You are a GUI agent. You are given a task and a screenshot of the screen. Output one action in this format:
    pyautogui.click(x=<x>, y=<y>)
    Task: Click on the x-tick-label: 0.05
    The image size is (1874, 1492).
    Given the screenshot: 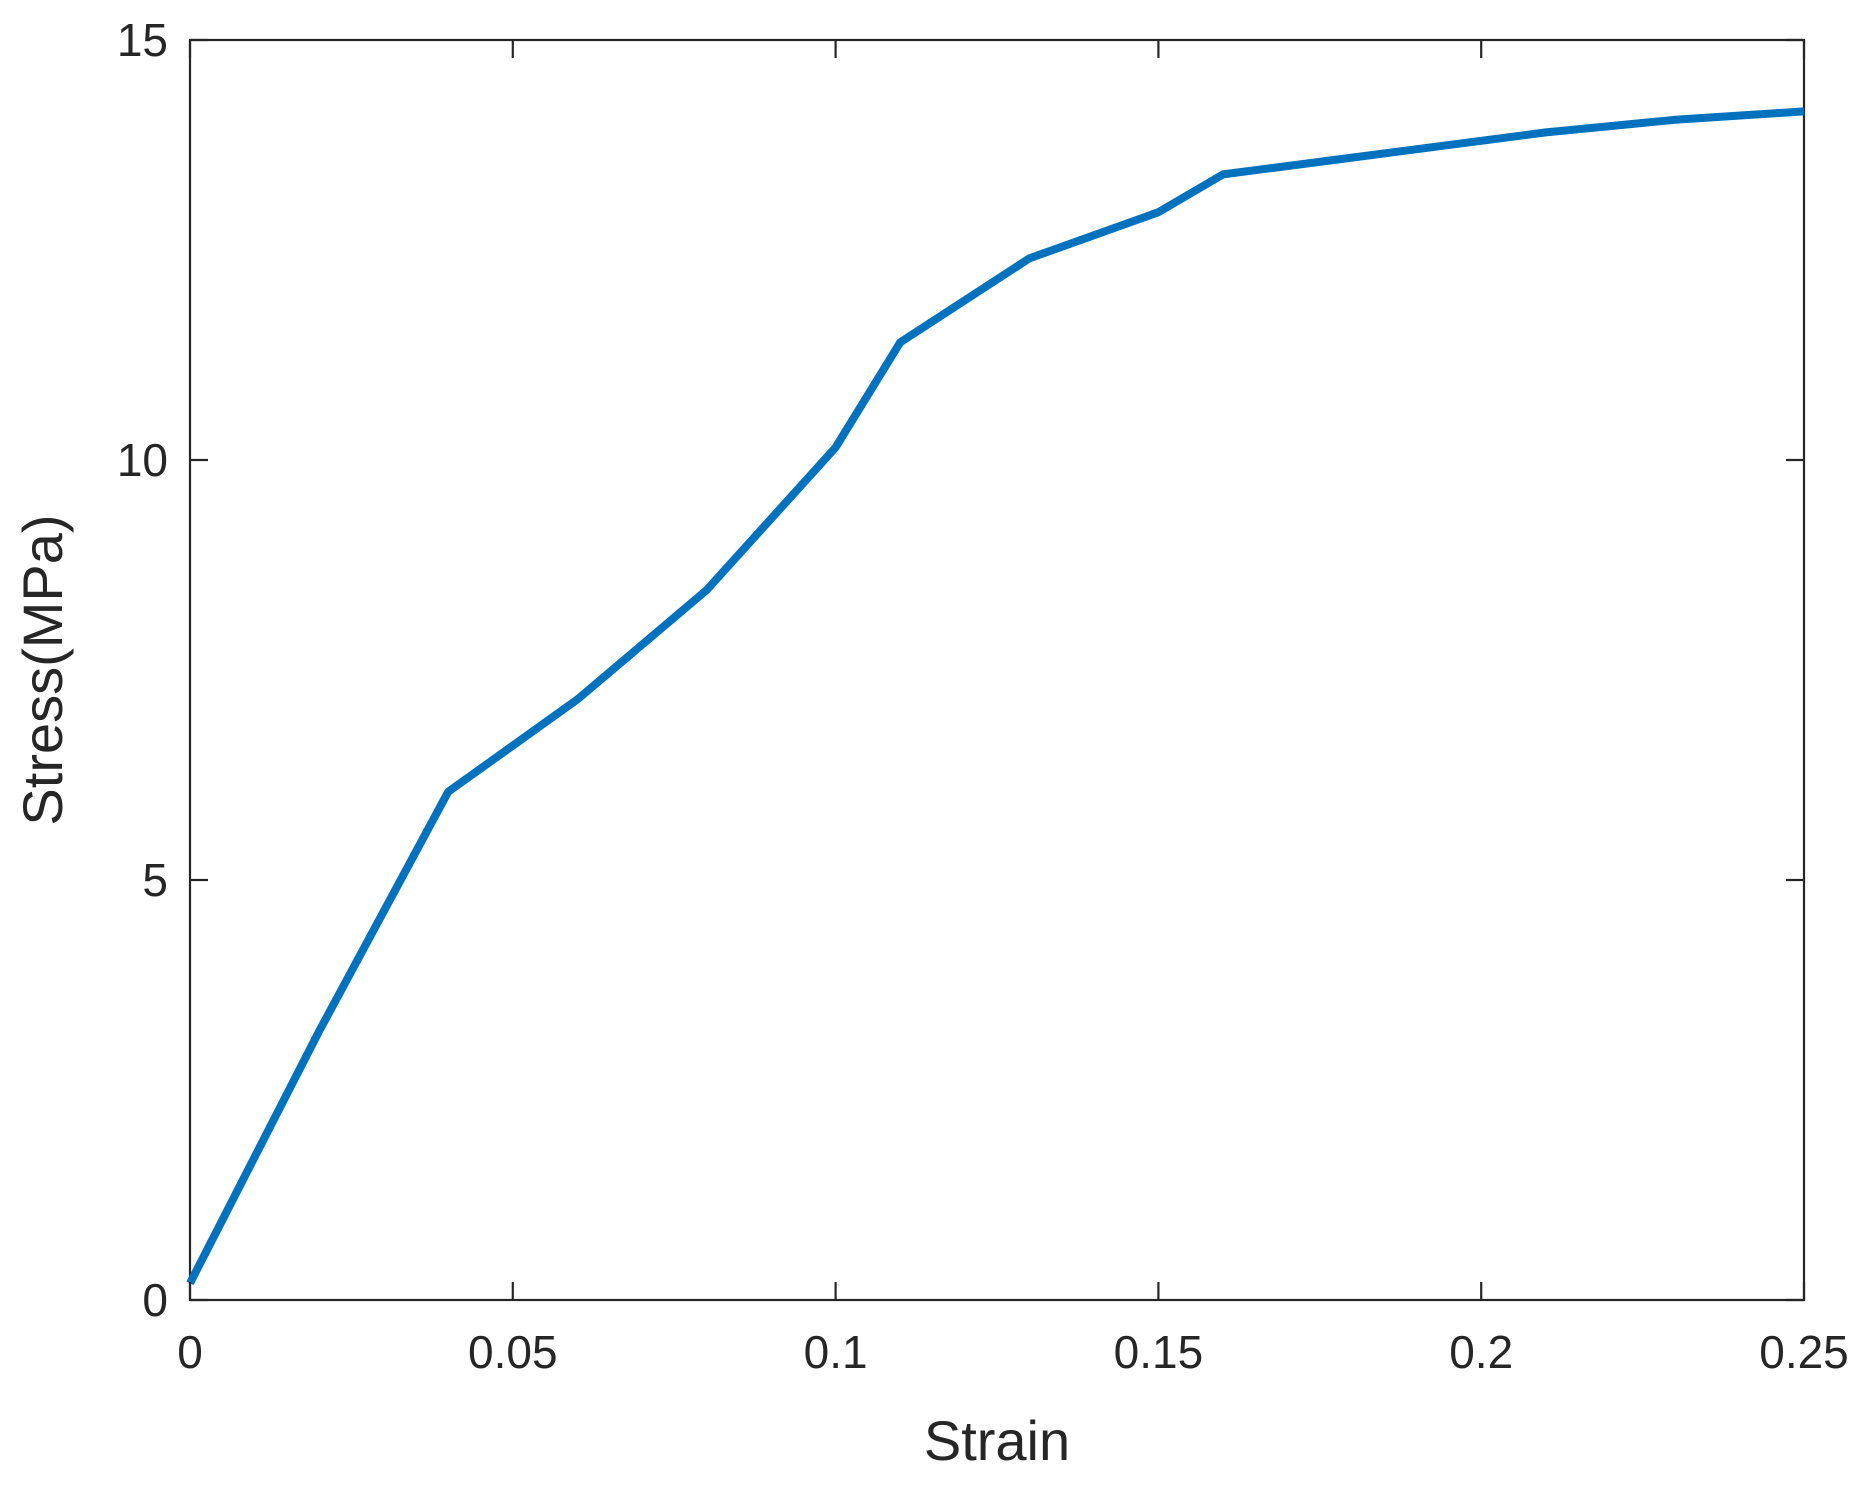 What is the action you would take?
    pyautogui.click(x=513, y=1352)
    